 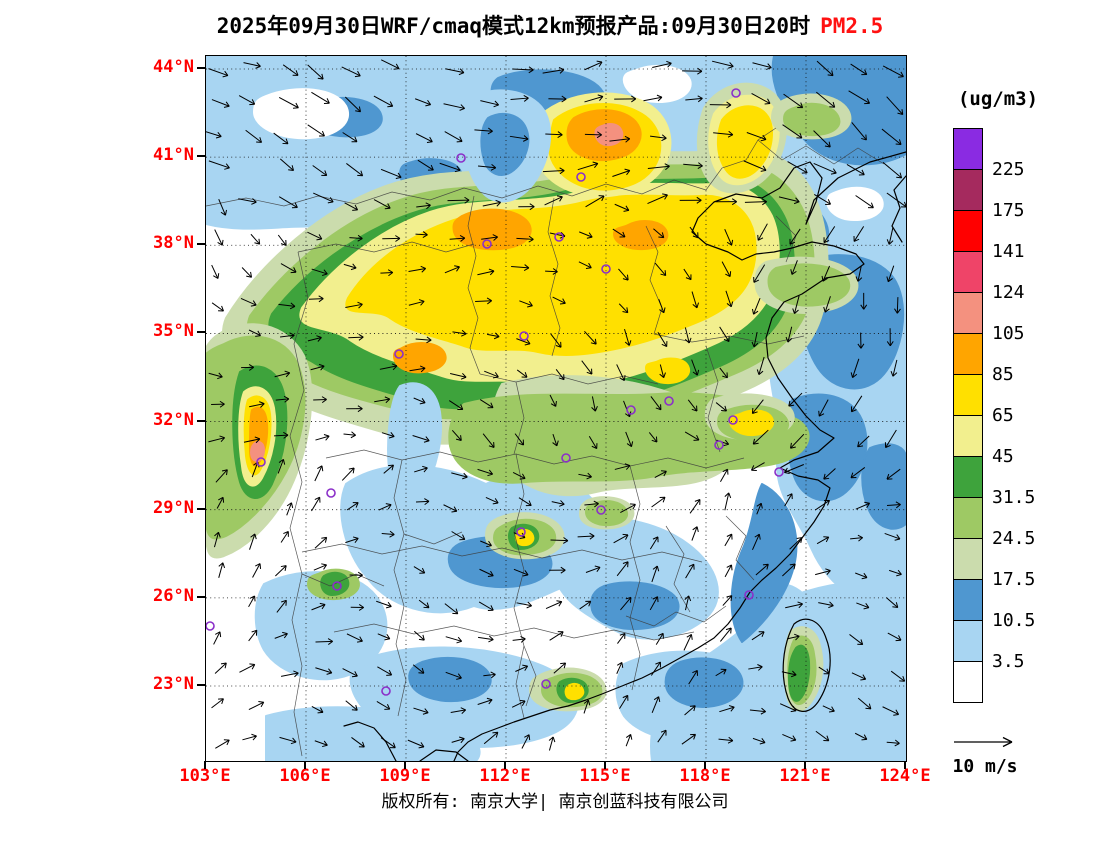 What do you see at coordinates (505, 765) in the screenshot?
I see `lon-axis-tick` at bounding box center [505, 765].